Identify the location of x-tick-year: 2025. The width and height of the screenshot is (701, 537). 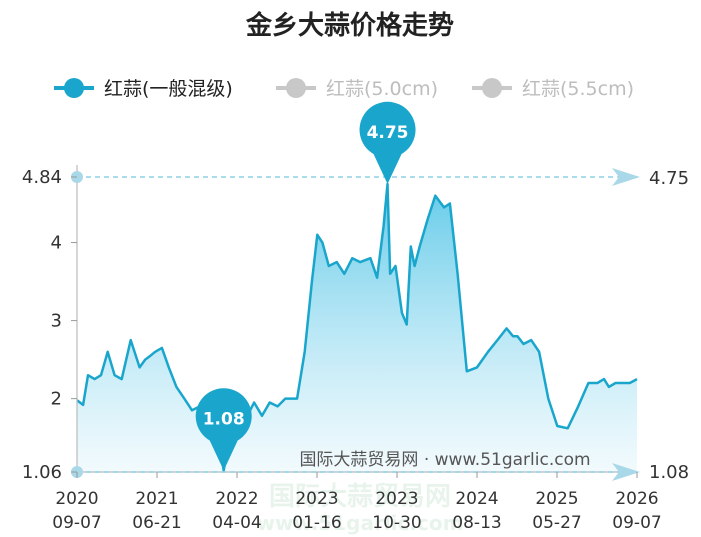
(556, 499).